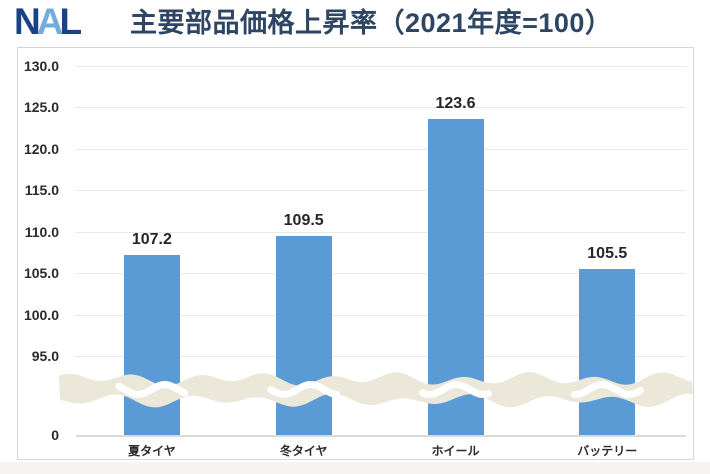 The height and width of the screenshot is (474, 710). I want to click on x-category-label: 冬タイヤ, so click(303, 451).